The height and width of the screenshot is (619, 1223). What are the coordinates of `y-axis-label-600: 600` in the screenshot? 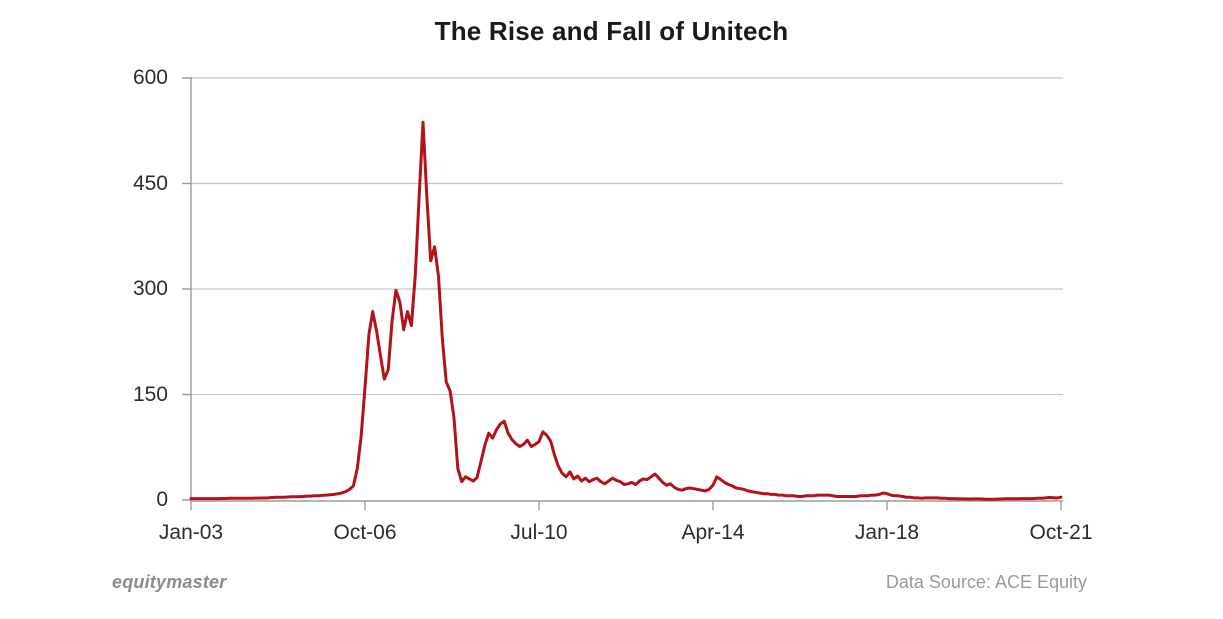 It's located at (150, 77).